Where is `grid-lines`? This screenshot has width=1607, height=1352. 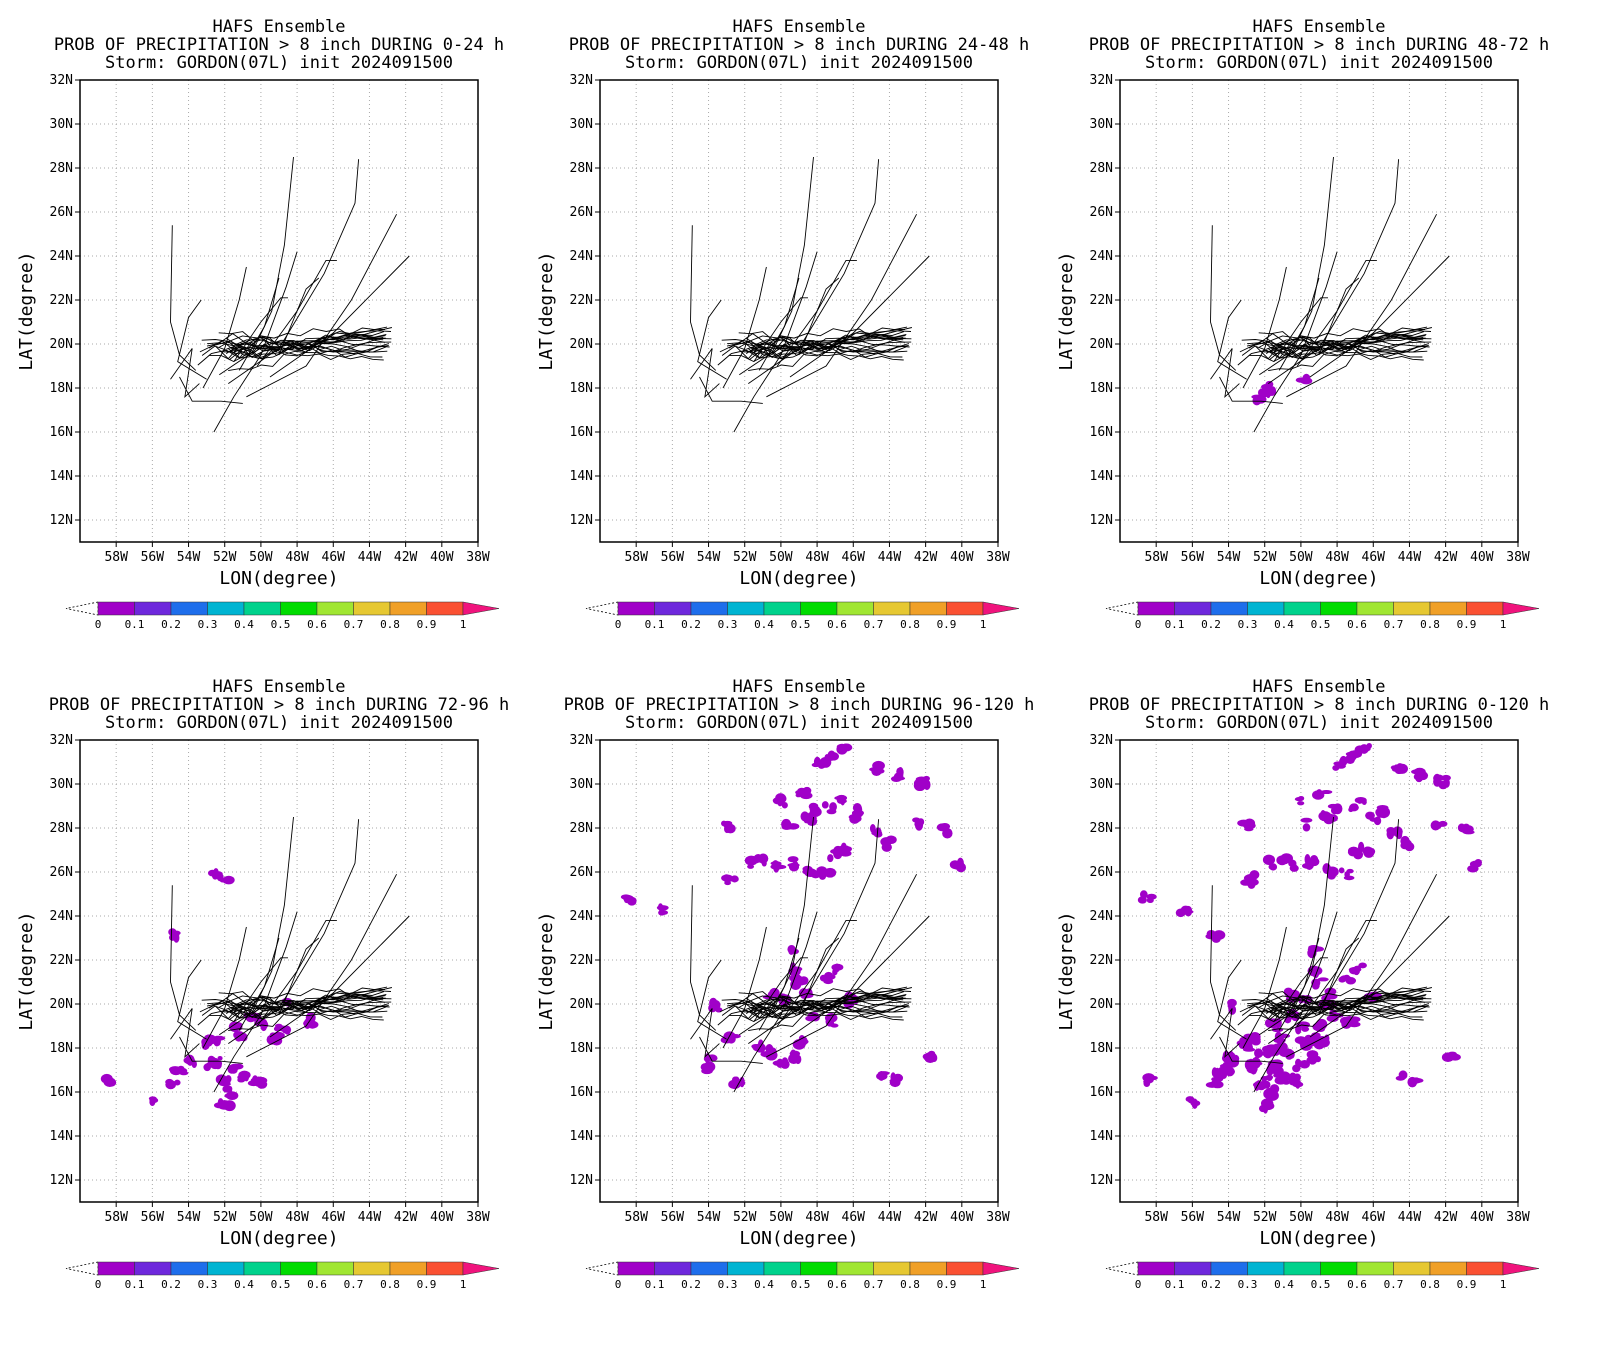
grid-lines is located at coordinates (1319, 310).